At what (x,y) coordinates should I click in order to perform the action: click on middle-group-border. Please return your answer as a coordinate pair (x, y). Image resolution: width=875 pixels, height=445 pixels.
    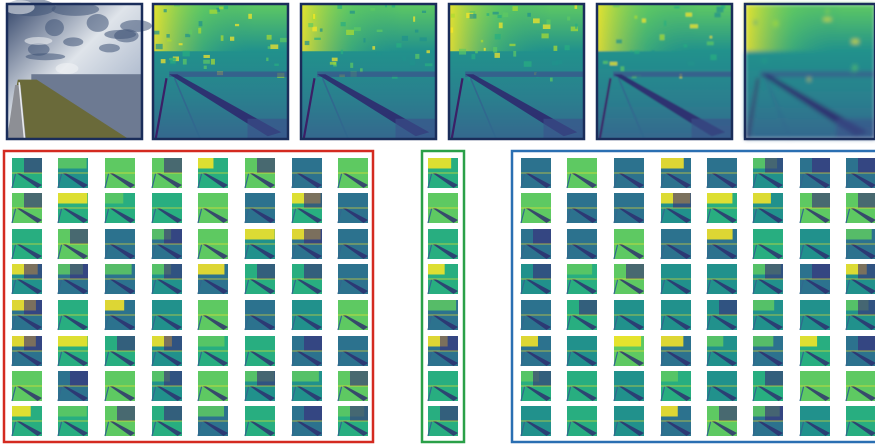
    Looking at the image, I should click on (443, 296).